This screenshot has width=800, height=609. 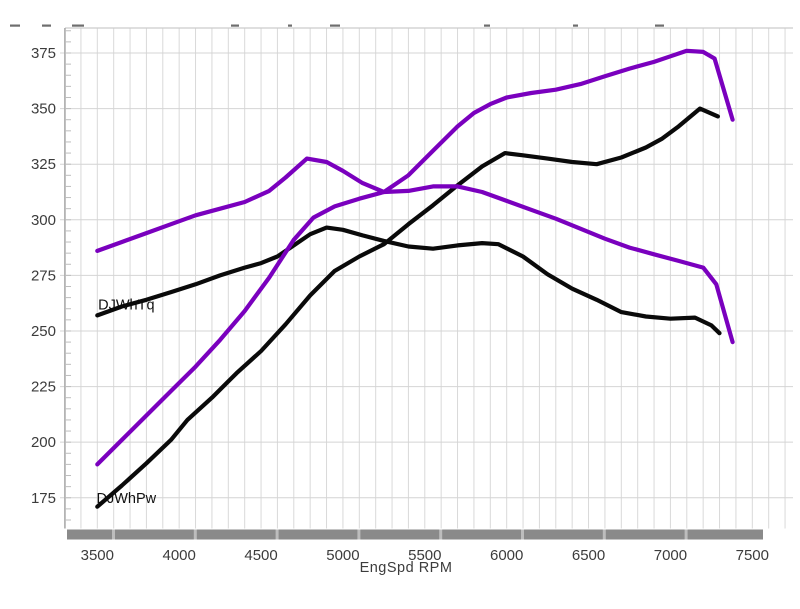 What do you see at coordinates (97, 555) in the screenshot?
I see `x-tick-label: 3500` at bounding box center [97, 555].